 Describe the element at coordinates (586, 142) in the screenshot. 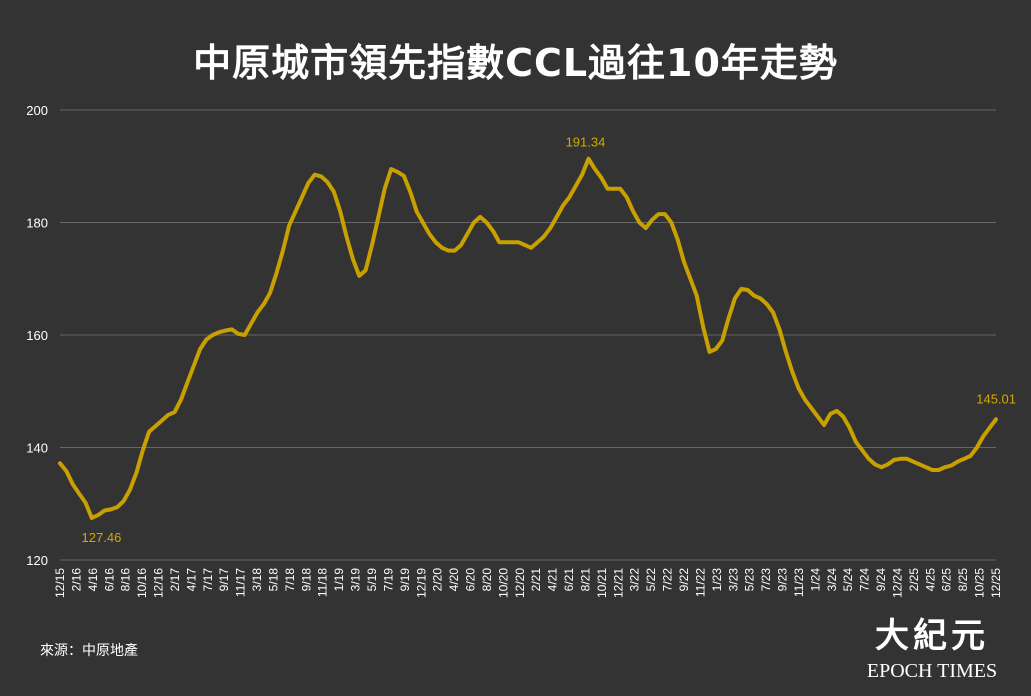

I see `annotation-label: 191.34` at that location.